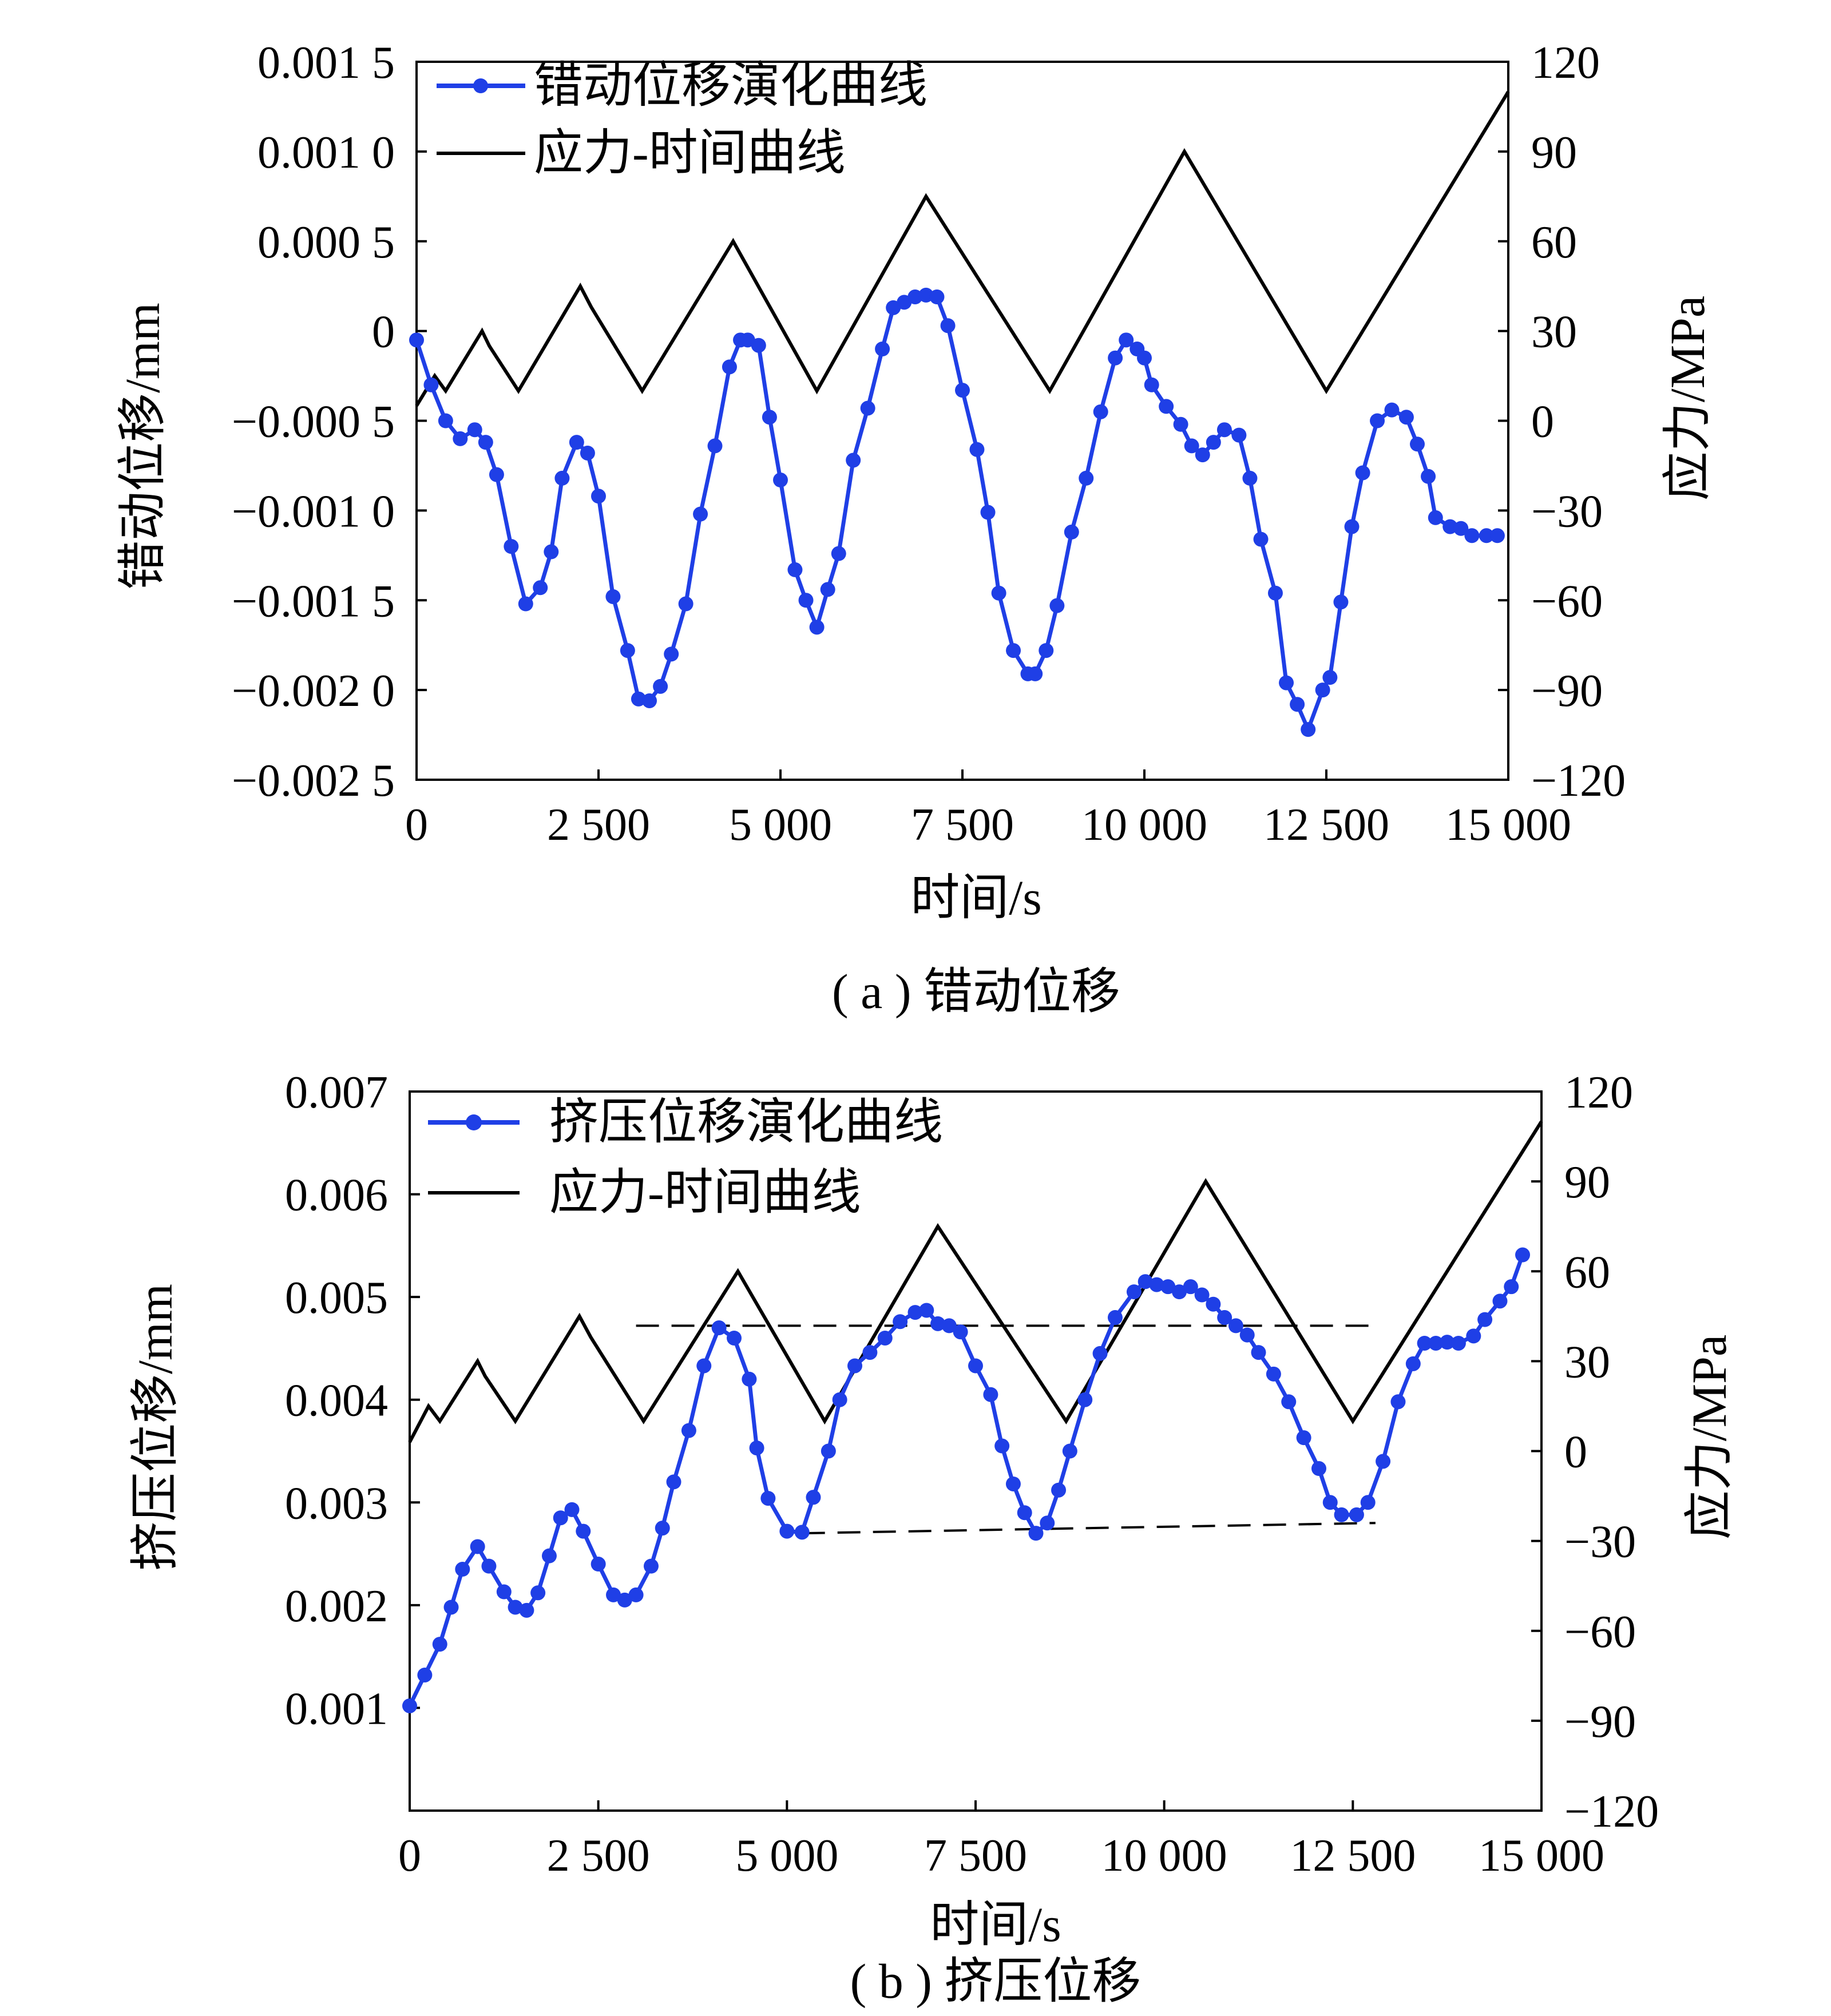  Describe the element at coordinates (1508, 825) in the screenshot. I see `panel-a-x-tick-label: 15 000` at that location.